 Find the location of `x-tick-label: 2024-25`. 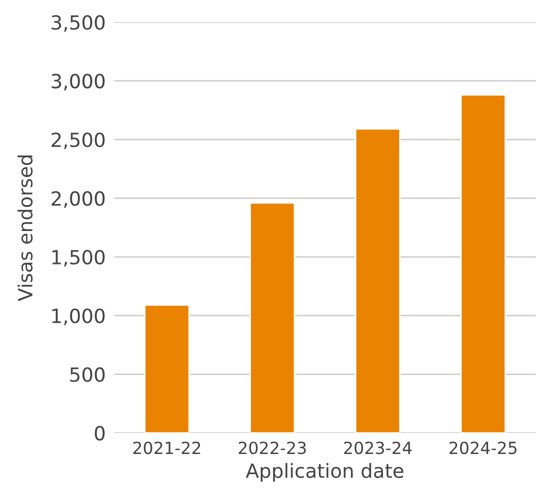

x-tick-label: 2024-25 is located at coordinates (483, 448).